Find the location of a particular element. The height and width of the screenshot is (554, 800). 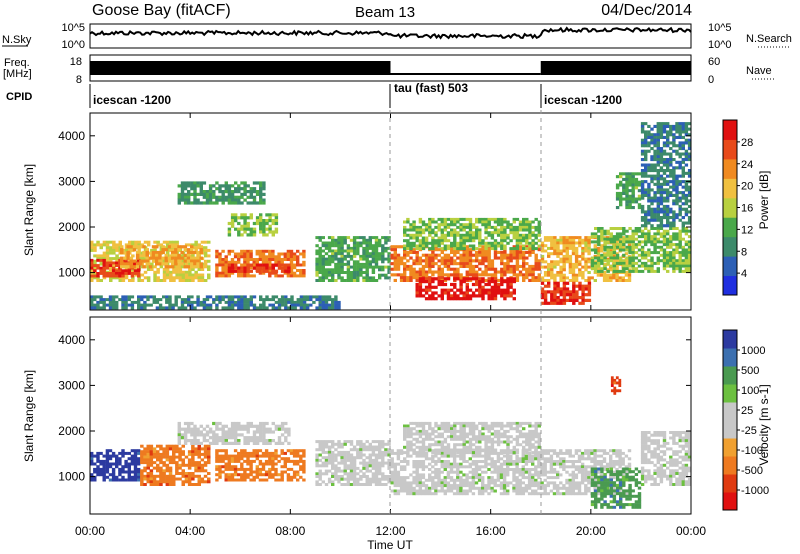

freq-left-label-1: Freq. is located at coordinates (17, 63).